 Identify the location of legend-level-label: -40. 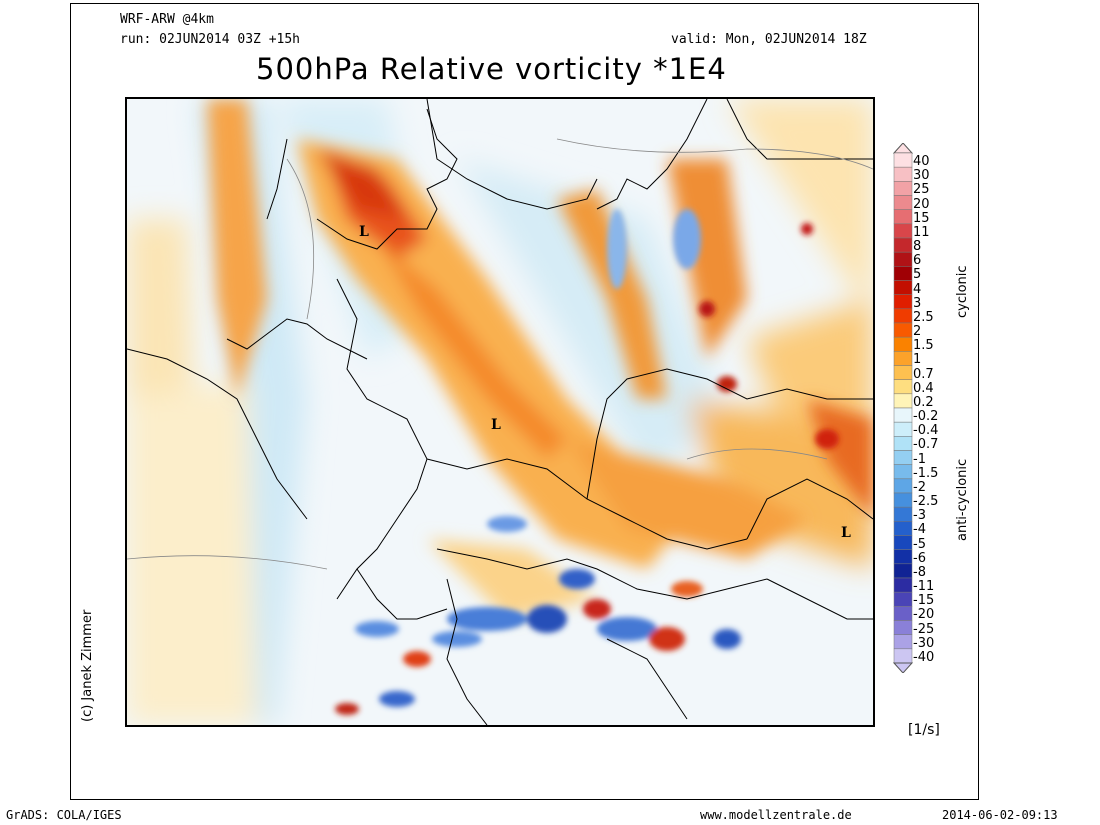
(924, 657).